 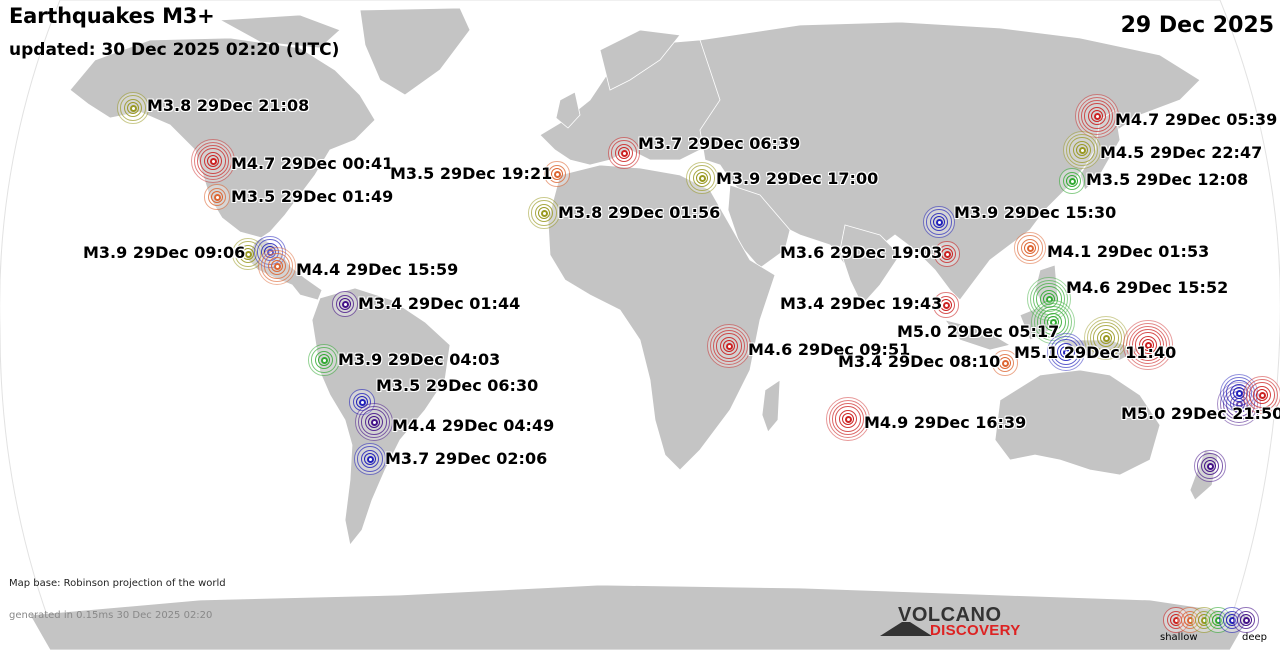 I want to click on land-uk, so click(x=568, y=110).